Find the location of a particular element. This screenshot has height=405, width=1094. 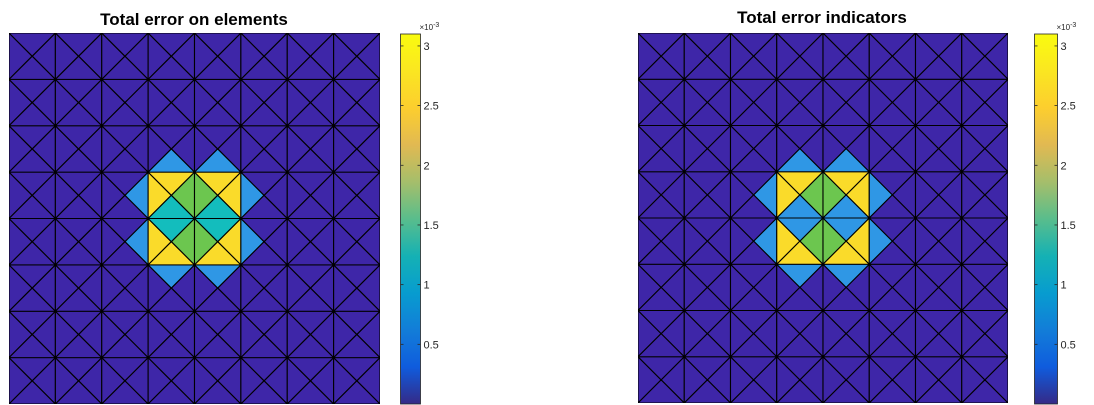

mesh-triangle-6-0-bottom is located at coordinates (310, 392).